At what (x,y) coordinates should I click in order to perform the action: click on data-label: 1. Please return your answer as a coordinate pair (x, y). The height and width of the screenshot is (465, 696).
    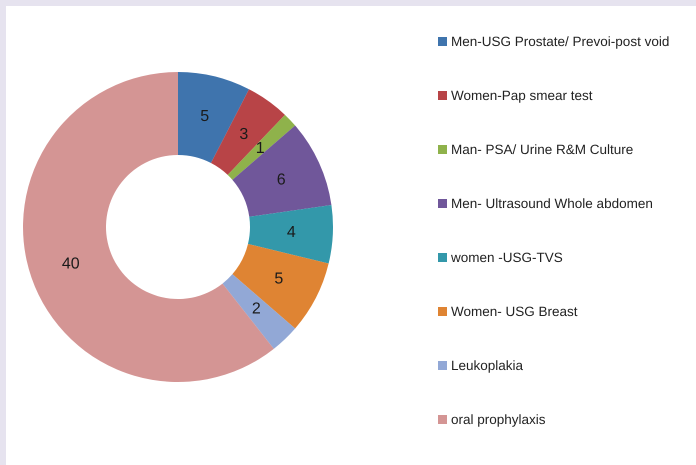
    Looking at the image, I should click on (260, 149).